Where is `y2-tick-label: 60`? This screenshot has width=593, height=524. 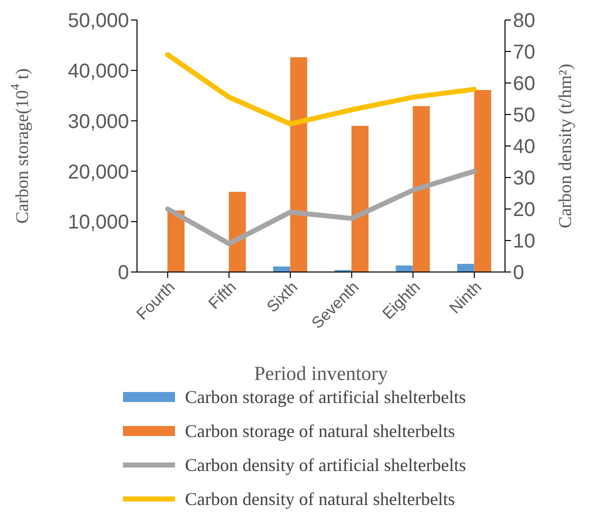
y2-tick-label: 60 is located at coordinates (524, 84).